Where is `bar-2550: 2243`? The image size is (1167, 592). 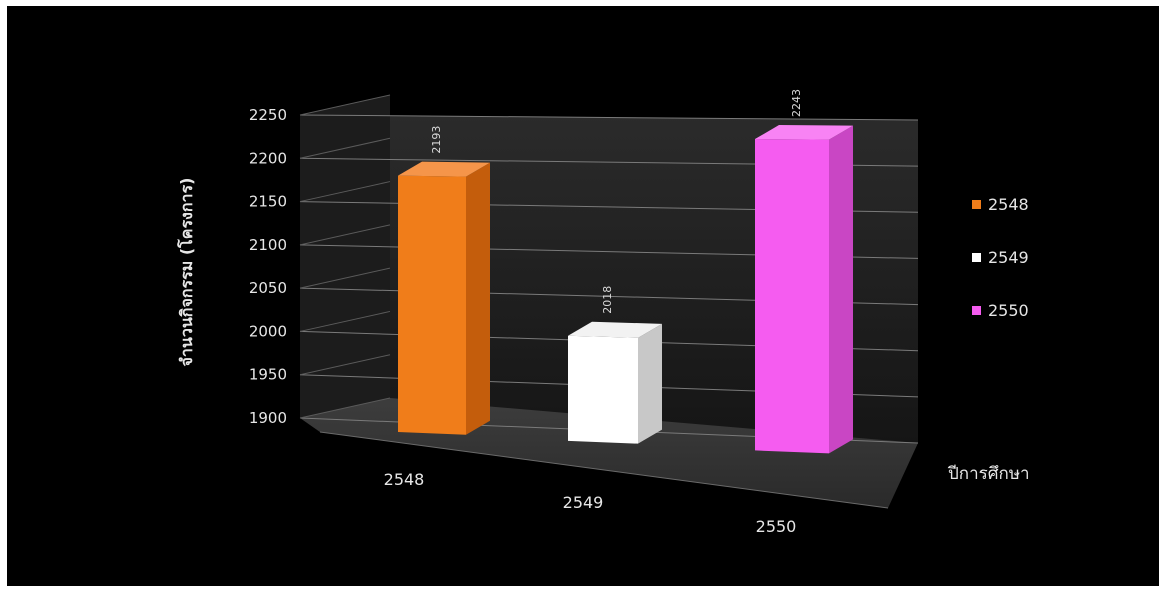 bar-2550: 2243 is located at coordinates (804, 271).